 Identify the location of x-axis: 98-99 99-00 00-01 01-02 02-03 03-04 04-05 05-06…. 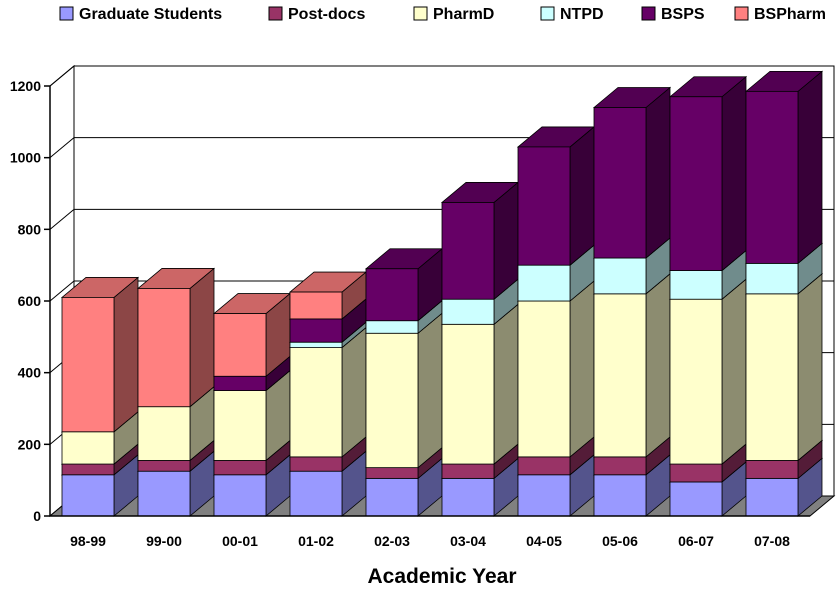
(430, 532).